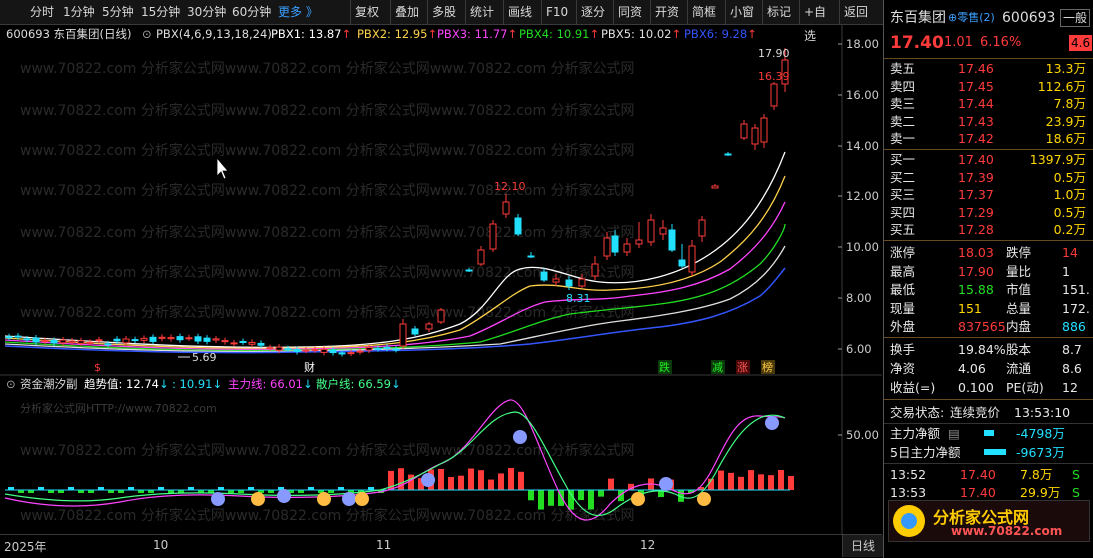 The height and width of the screenshot is (558, 1093). What do you see at coordinates (484, 12) in the screenshot?
I see `stats-button: 统计` at bounding box center [484, 12].